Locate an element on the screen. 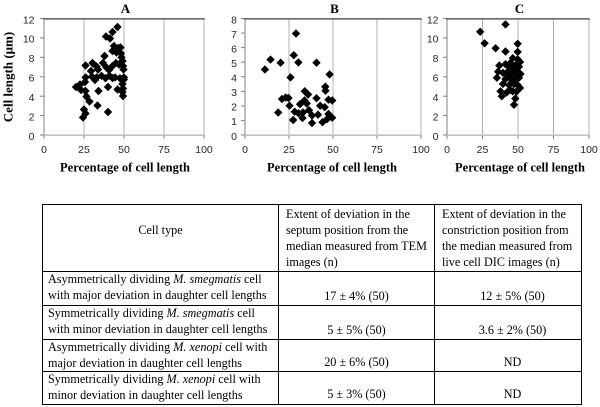  svg-text: 3 is located at coordinates (234, 93).